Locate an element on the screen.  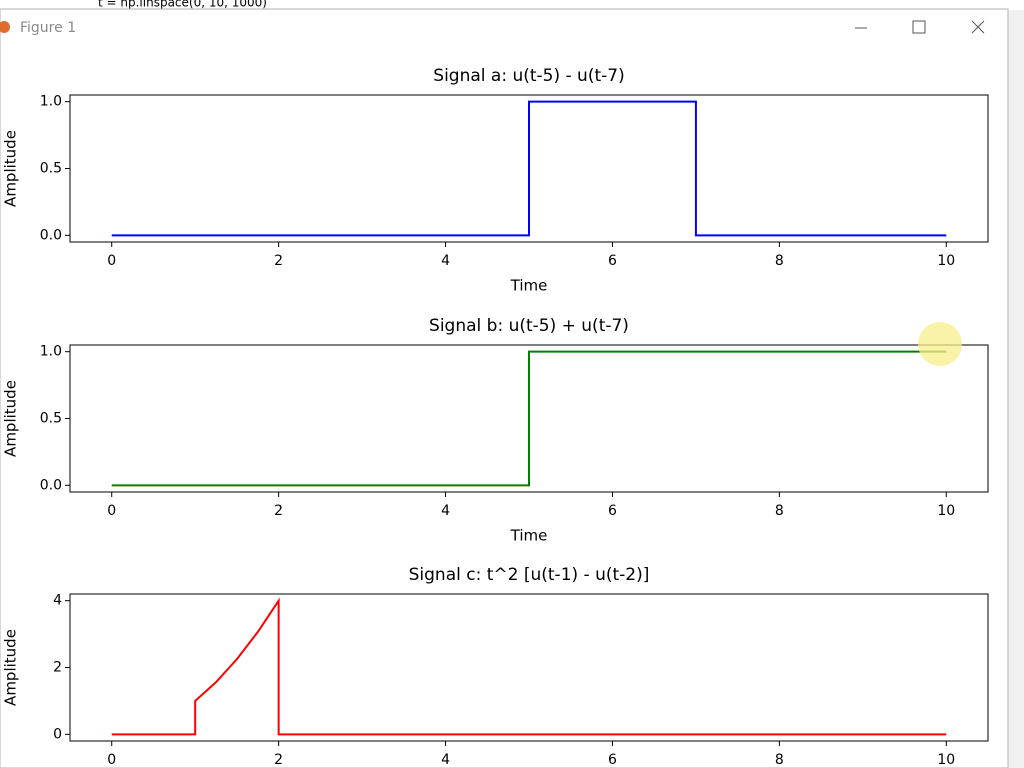
cursor-highlight is located at coordinates (940, 344).